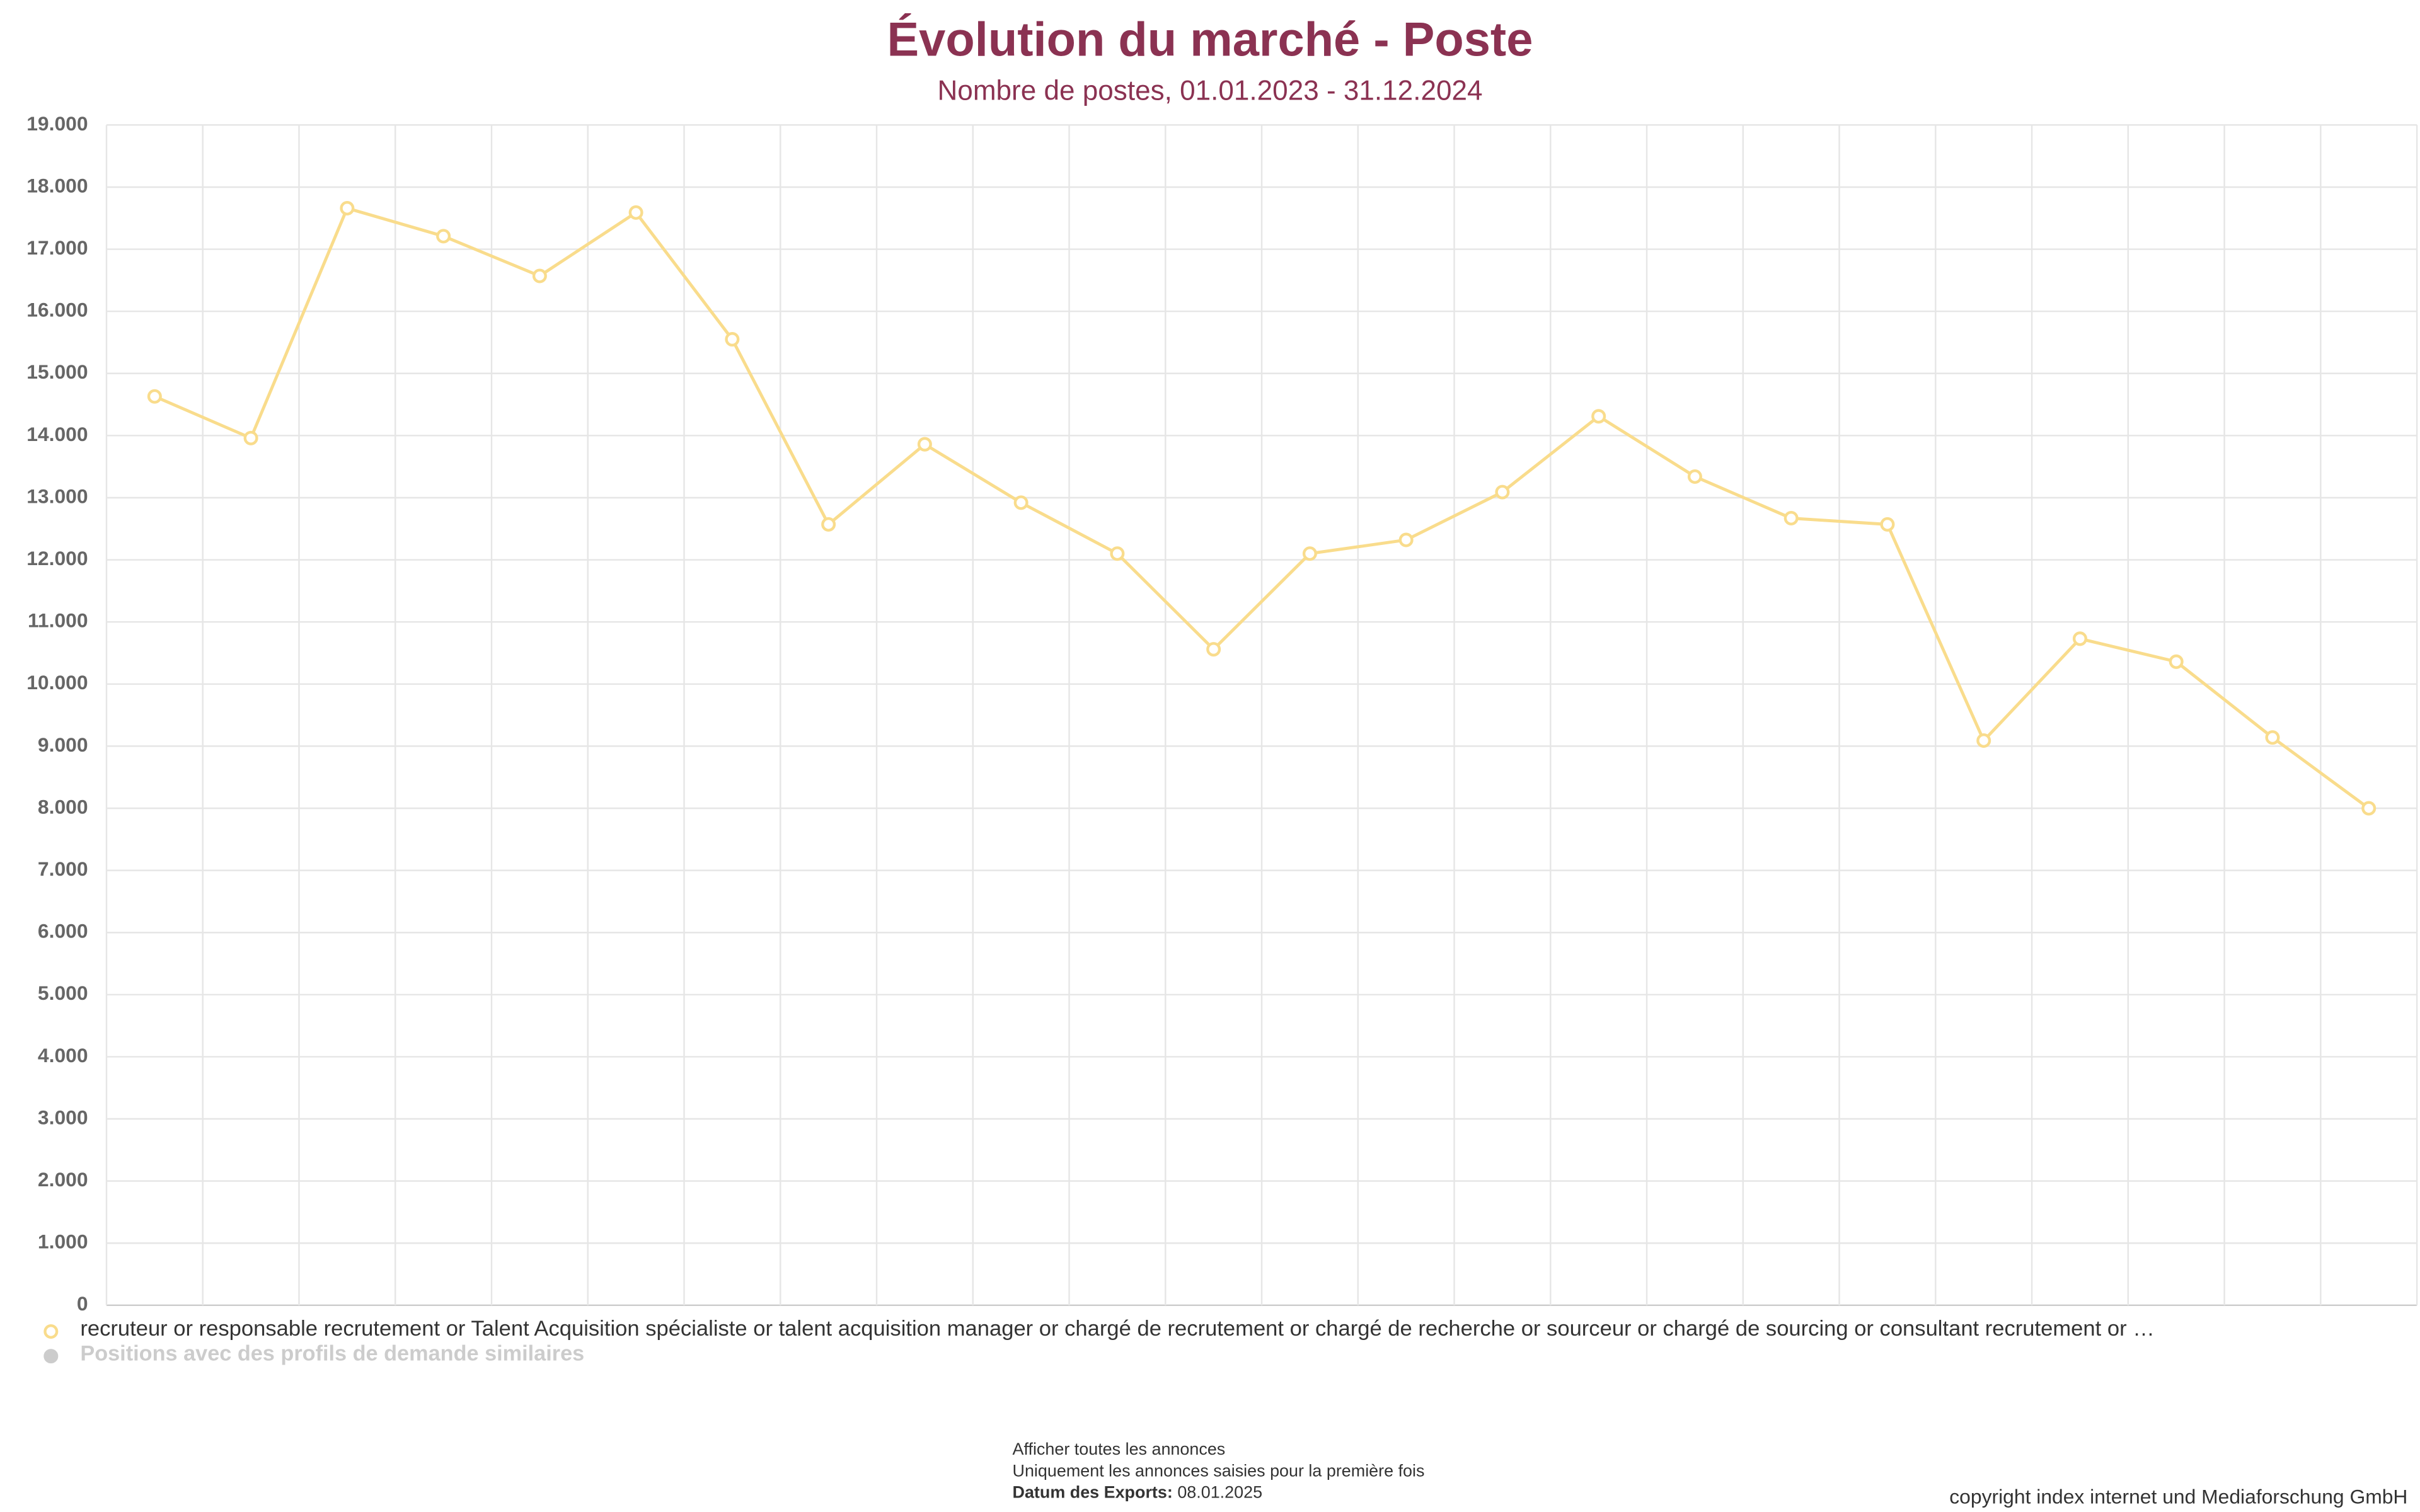  I want to click on export-label: Datum des Exports:, so click(1093, 1492).